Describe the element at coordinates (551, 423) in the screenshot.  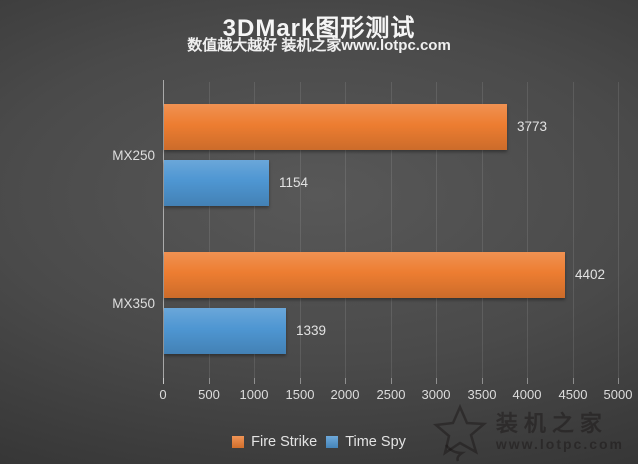
I see `watermark-site-name: 装机之家` at that location.